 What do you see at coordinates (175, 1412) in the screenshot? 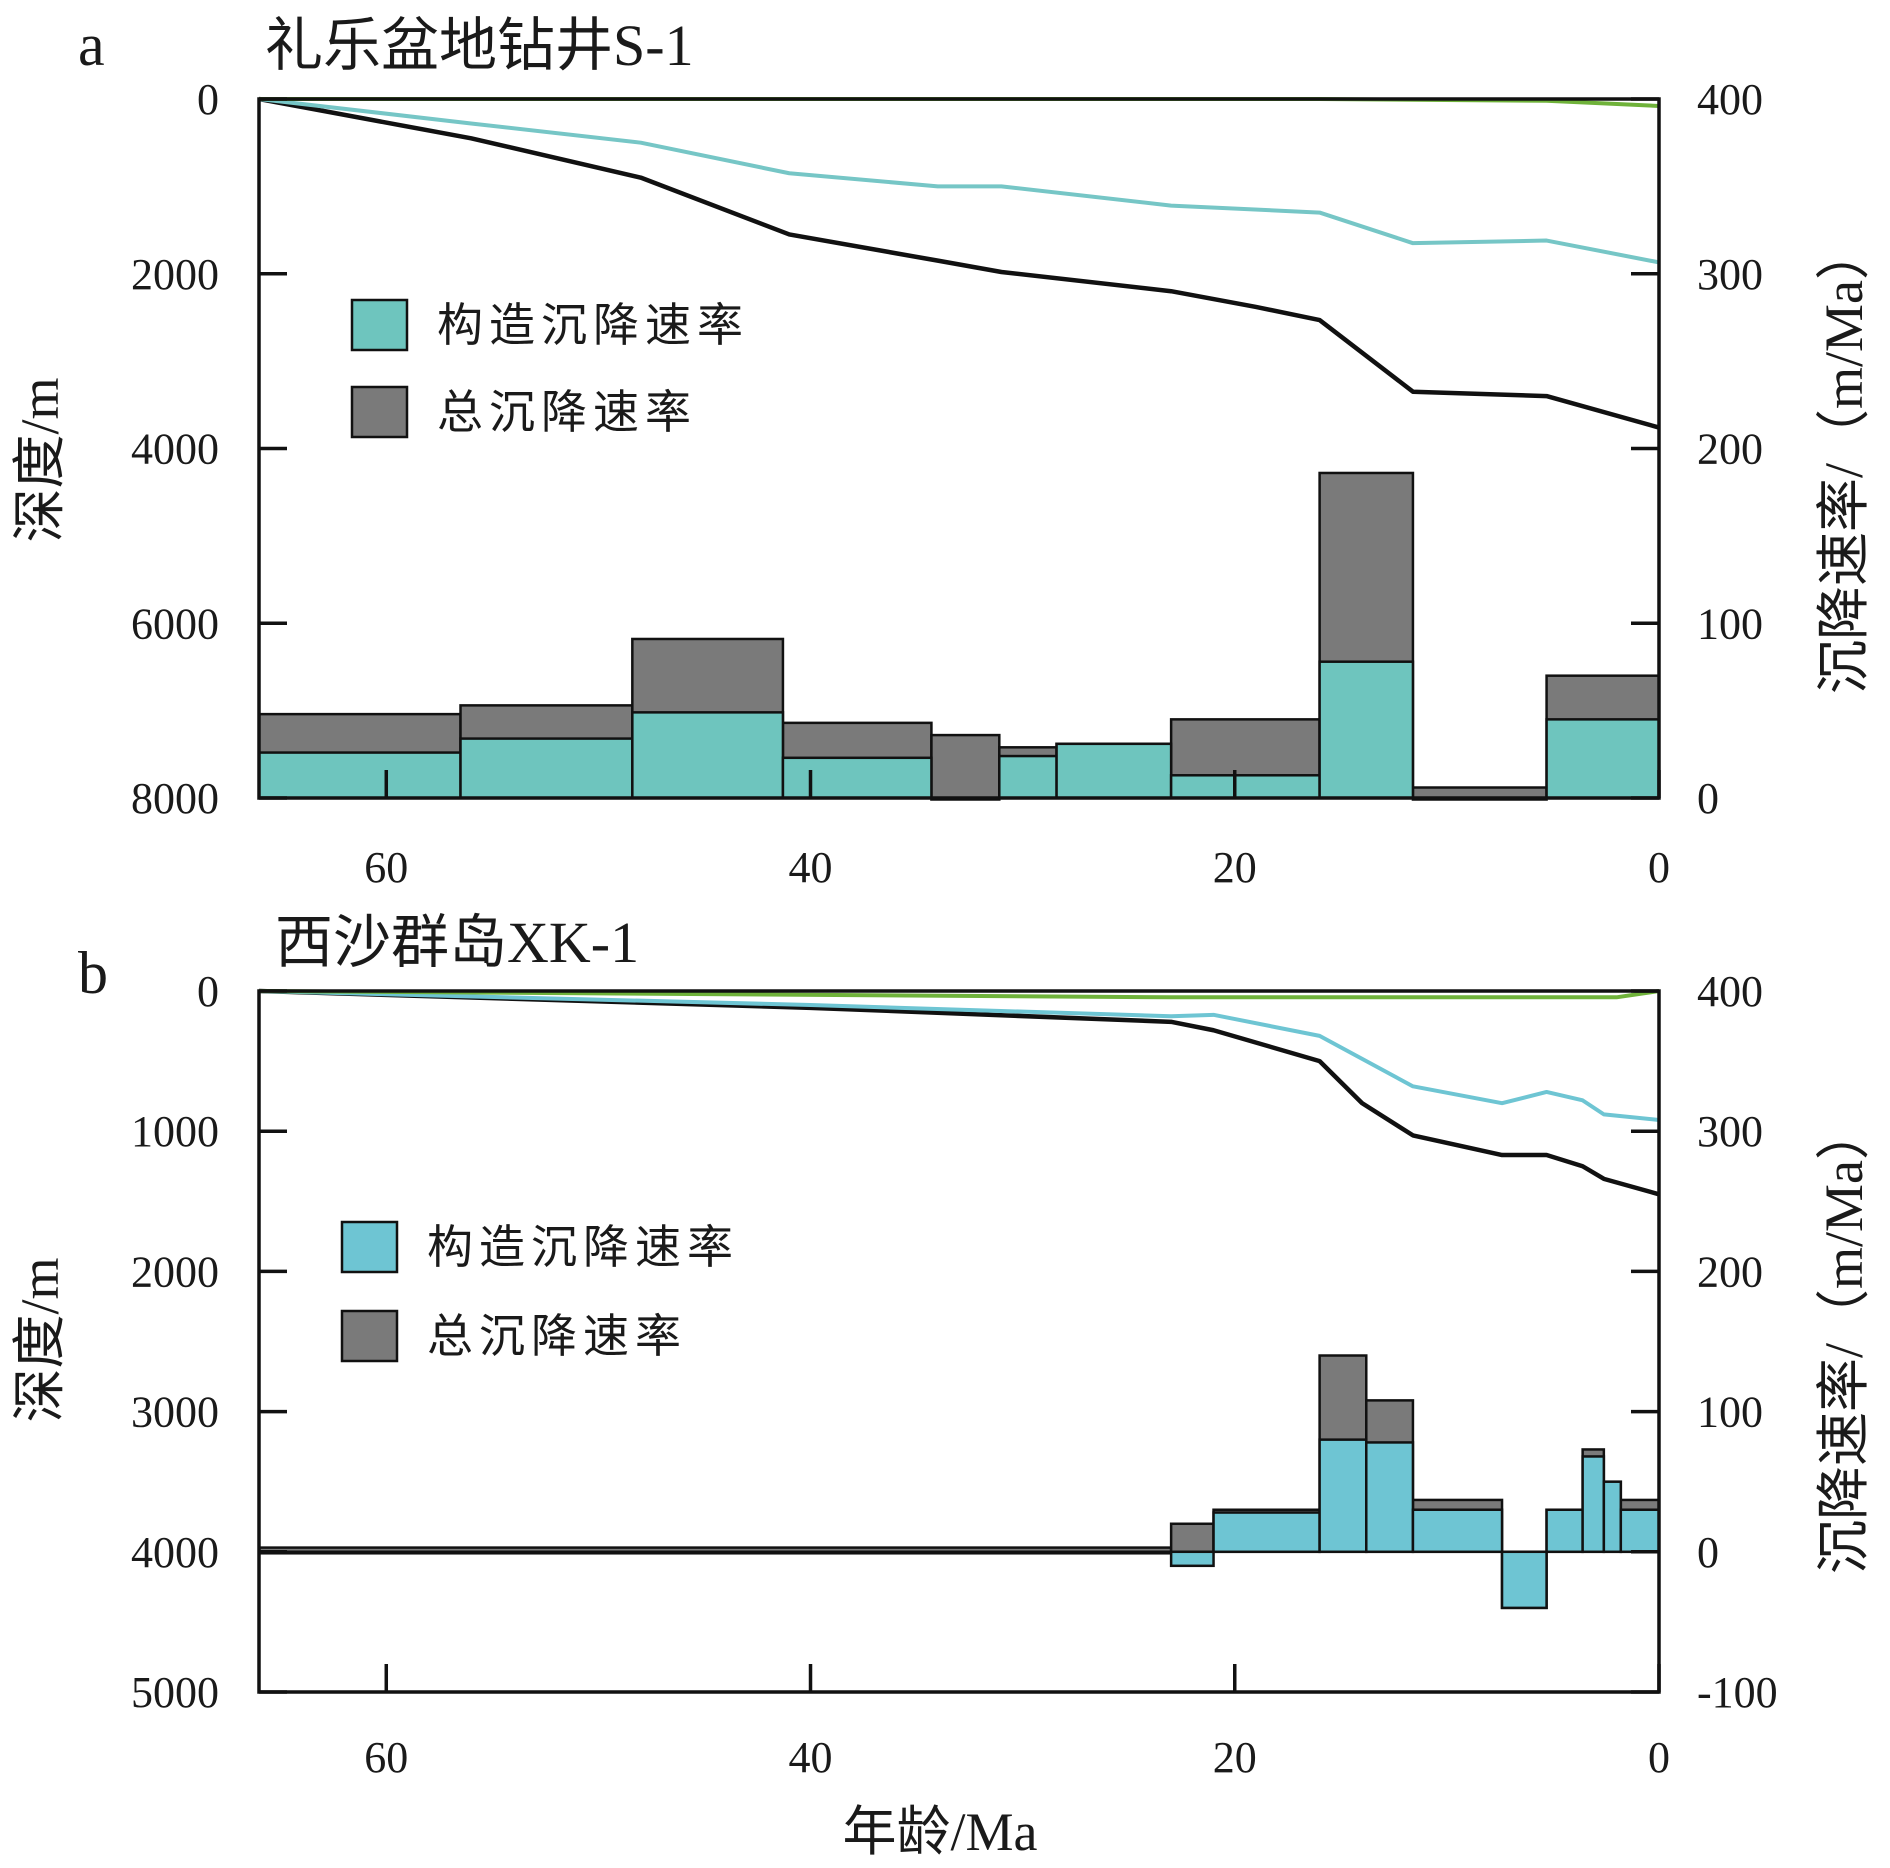
I see `y-tick-label: 3000` at bounding box center [175, 1412].